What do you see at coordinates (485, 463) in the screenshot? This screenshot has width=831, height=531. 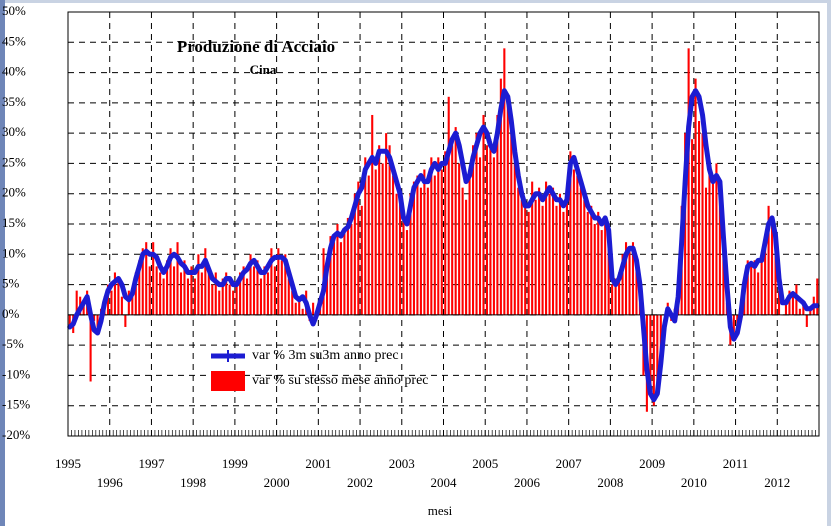 I see `x-tick-label: 2005` at bounding box center [485, 463].